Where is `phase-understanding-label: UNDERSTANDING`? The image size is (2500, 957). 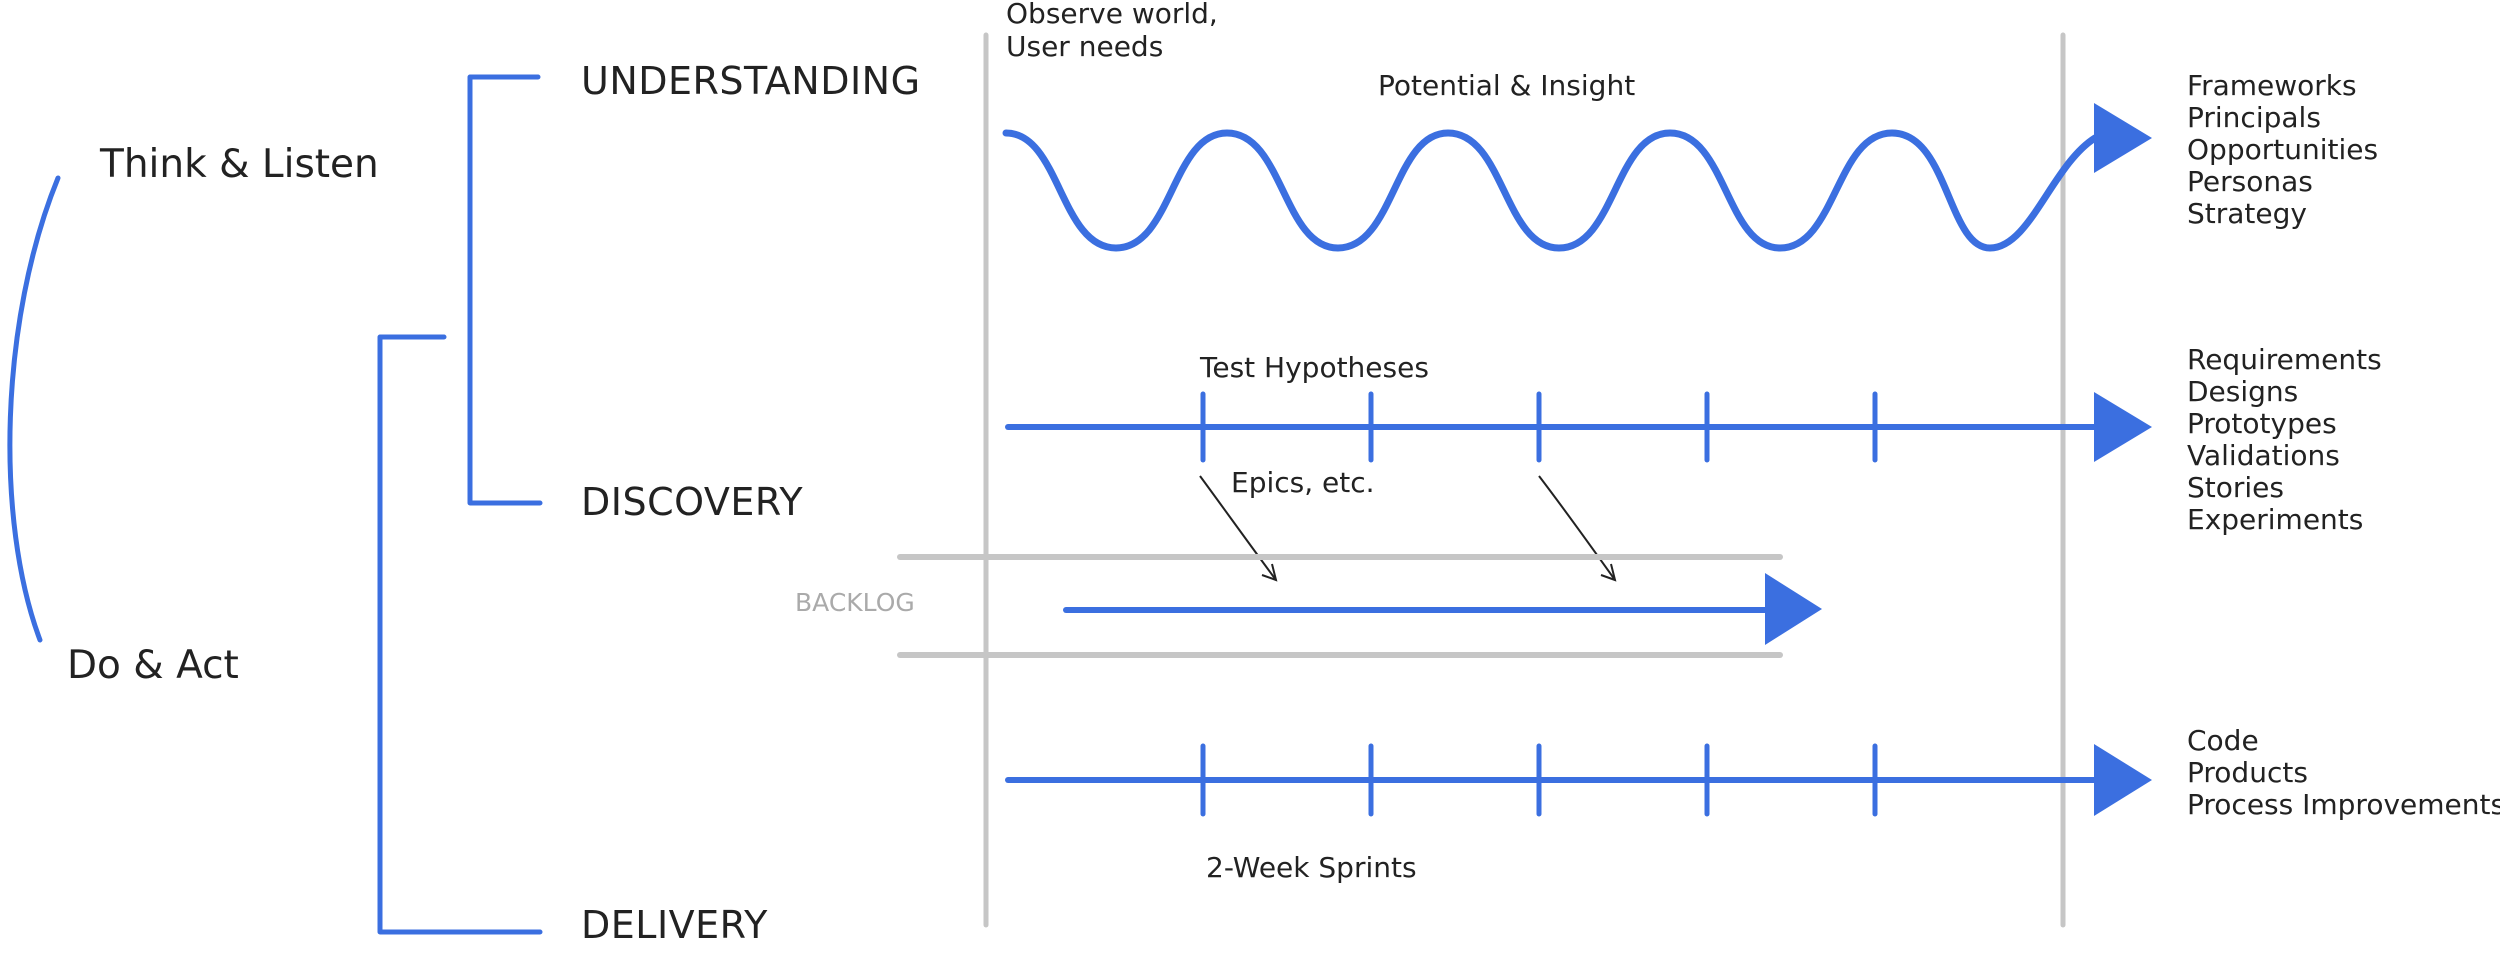 phase-understanding-label: UNDERSTANDING is located at coordinates (751, 81).